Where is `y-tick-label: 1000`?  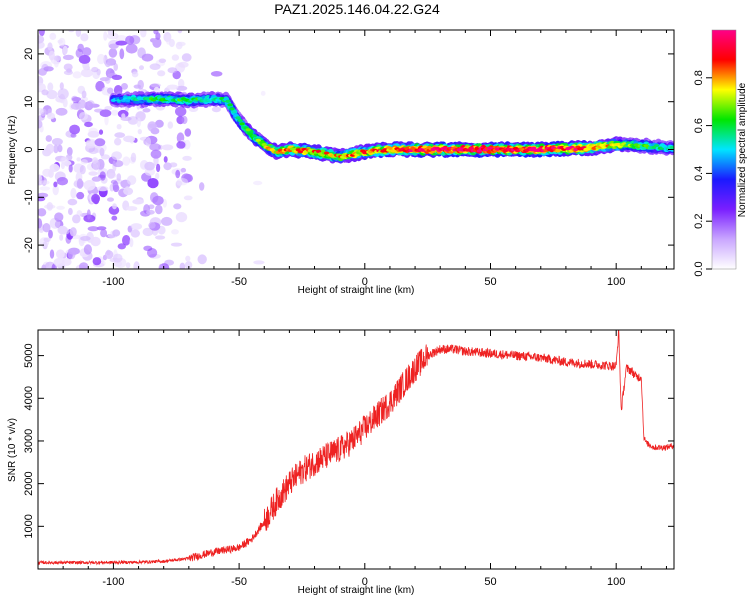 y-tick-label: 1000 is located at coordinates (29, 526).